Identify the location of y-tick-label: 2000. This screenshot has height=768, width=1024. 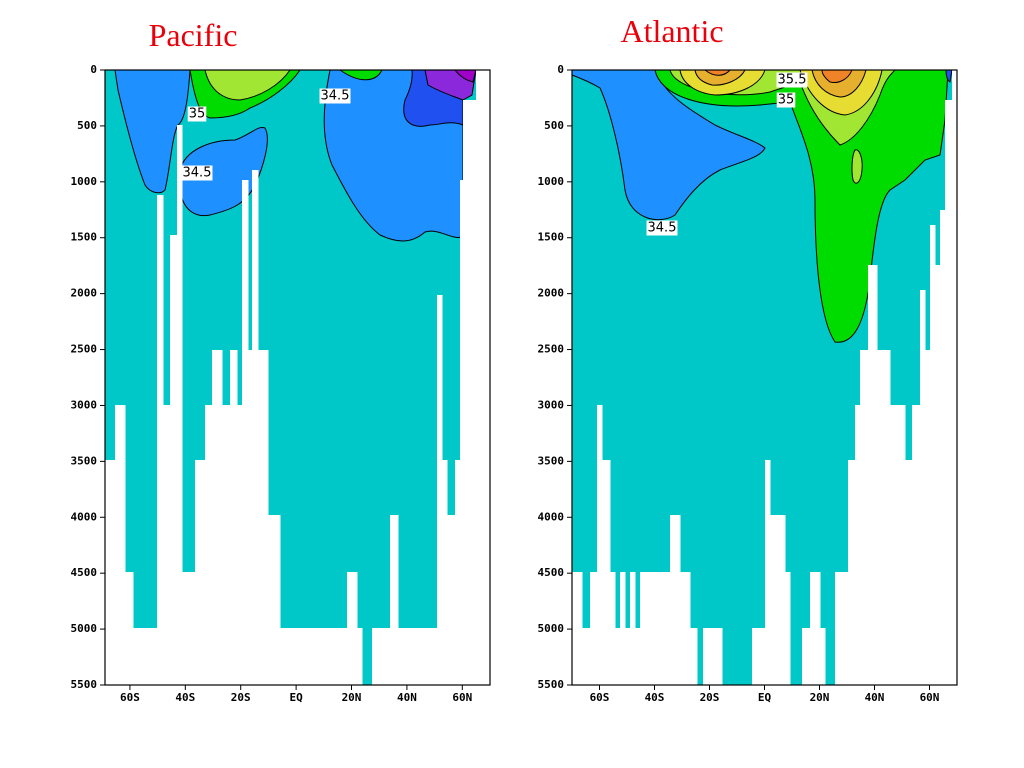
(551, 293).